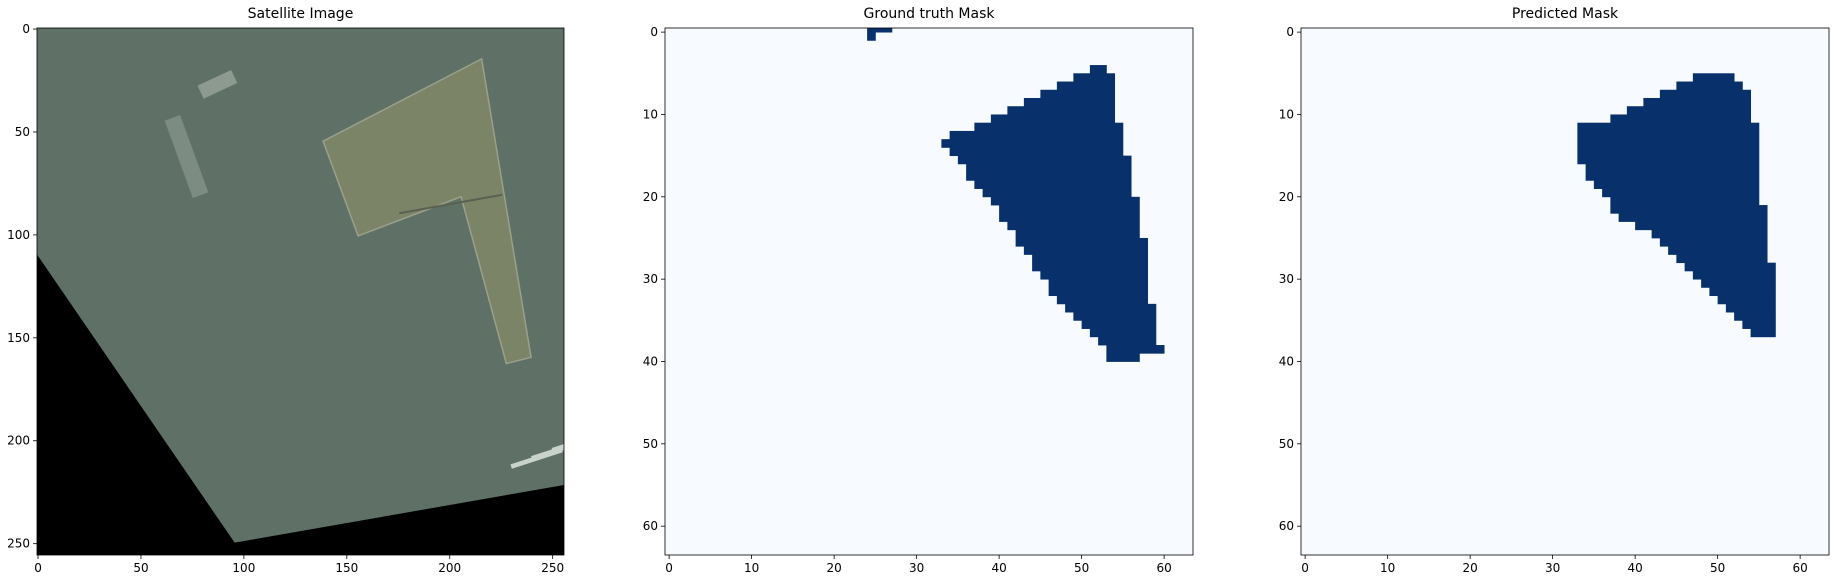  Describe the element at coordinates (18, 441) in the screenshot. I see `y-tick-label: 200` at that location.